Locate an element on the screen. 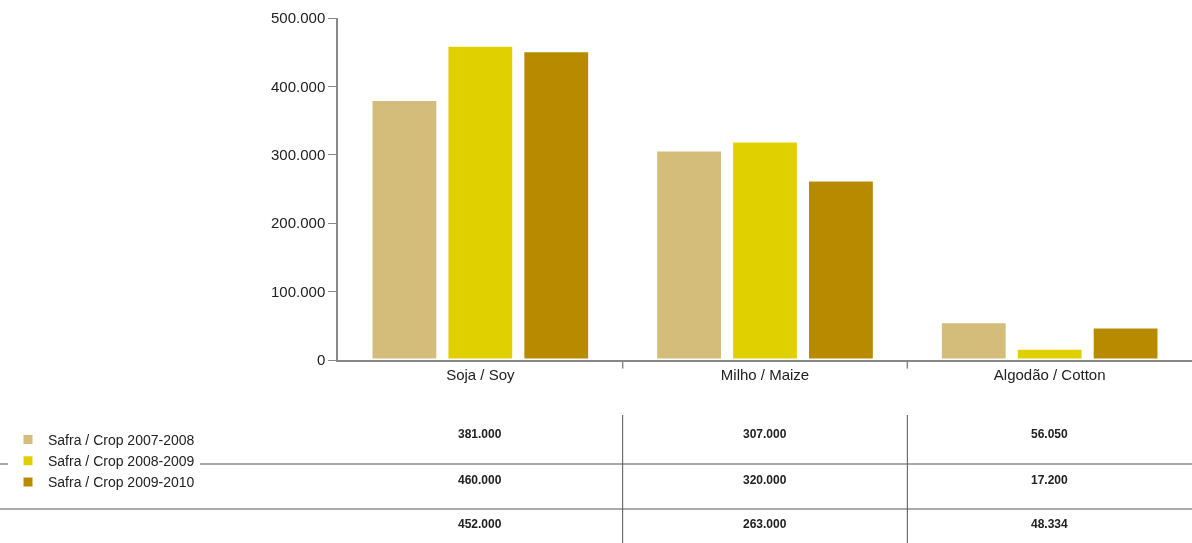 The width and height of the screenshot is (1192, 543). x-tick-label: Soja / Soy is located at coordinates (481, 374).